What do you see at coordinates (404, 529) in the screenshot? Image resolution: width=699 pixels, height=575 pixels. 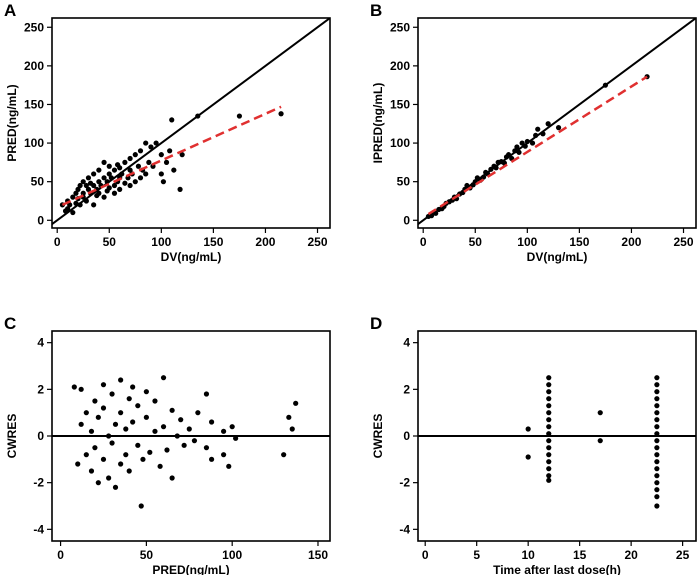 I see `y-tick-label: -4` at bounding box center [404, 529].